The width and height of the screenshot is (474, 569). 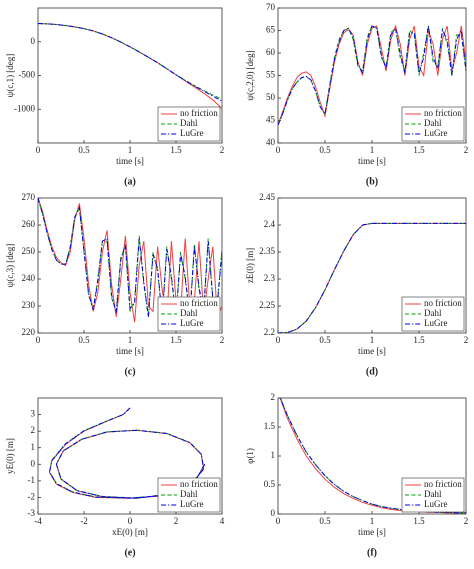 What do you see at coordinates (250, 456) in the screenshot?
I see `y-axis-label: φ(1)` at bounding box center [250, 456].